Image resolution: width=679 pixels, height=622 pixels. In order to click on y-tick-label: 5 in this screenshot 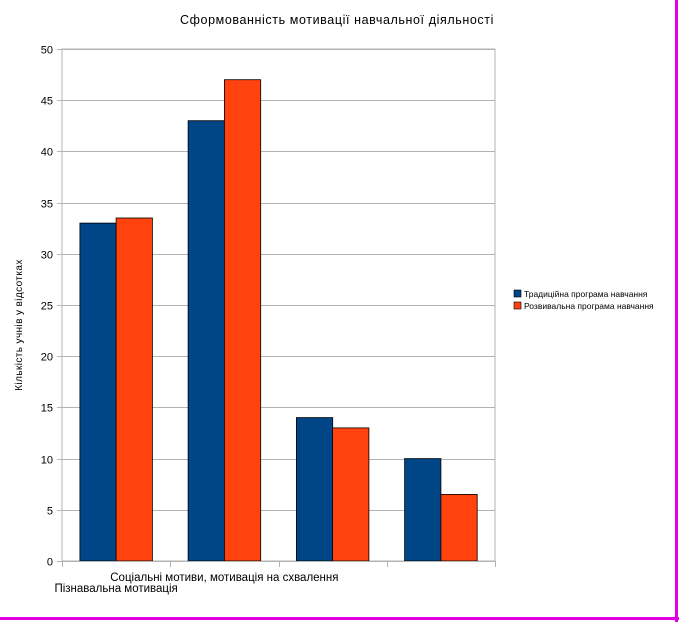, I will do `click(50, 512)`.